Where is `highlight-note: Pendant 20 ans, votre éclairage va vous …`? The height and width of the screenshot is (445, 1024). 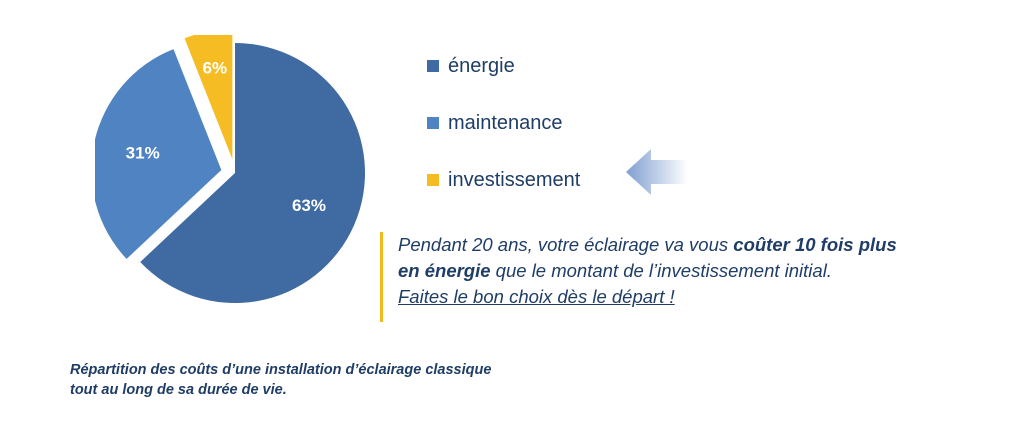 highlight-note: Pendant 20 ans, votre éclairage va vous … is located at coordinates (660, 277).